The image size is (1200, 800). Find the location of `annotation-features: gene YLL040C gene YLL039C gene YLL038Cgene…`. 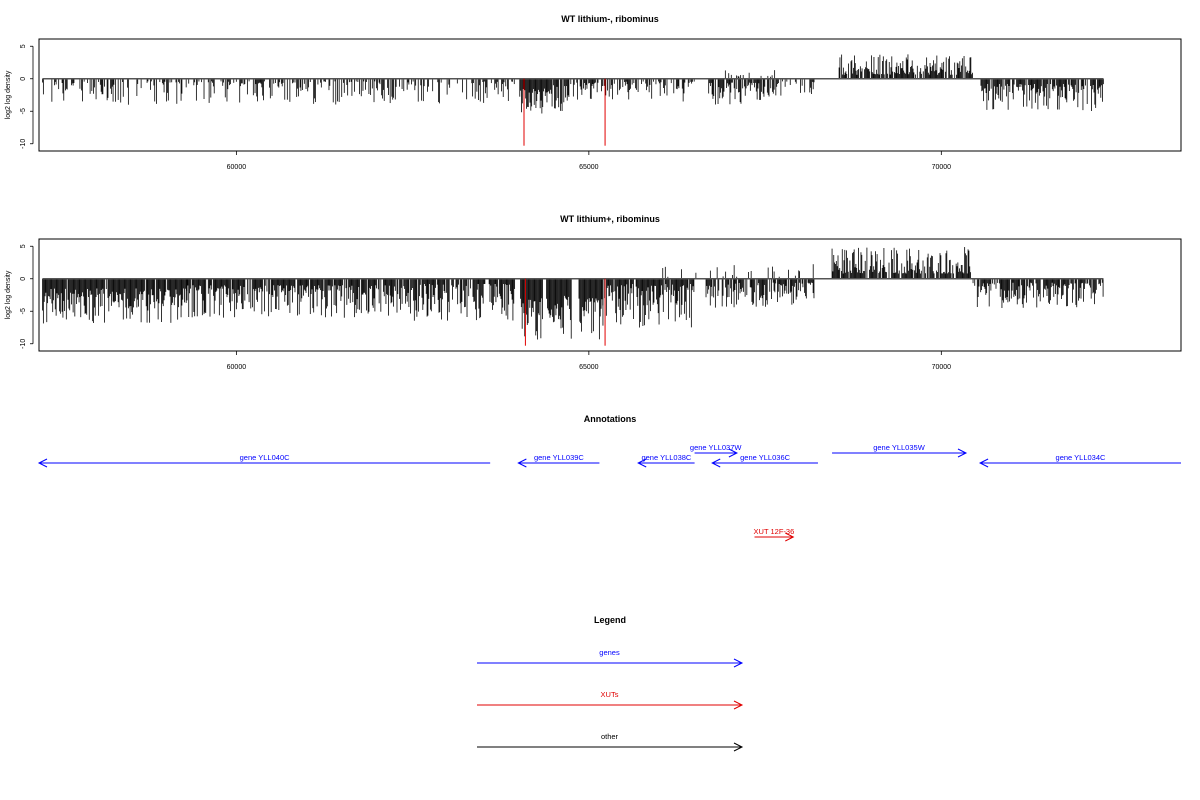

annotation-features: gene YLL040C gene YLL039C gene YLL038Cgene… is located at coordinates (609, 492).